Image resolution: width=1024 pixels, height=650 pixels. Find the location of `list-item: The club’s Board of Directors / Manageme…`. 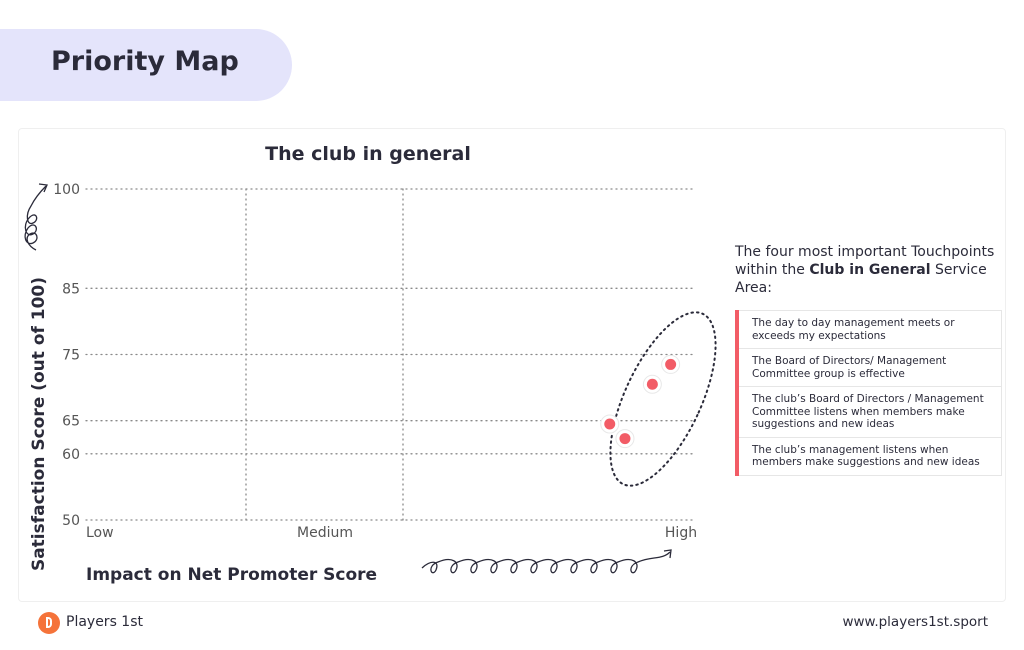

list-item: The club’s Board of Directors / Manageme… is located at coordinates (870, 412).